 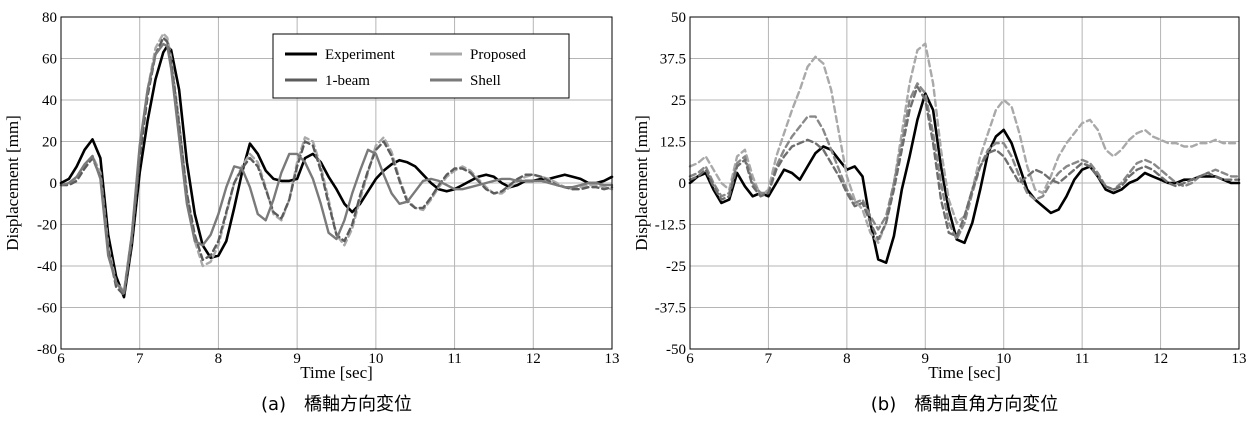 I want to click on chart-caption: (a) 橋軸方向変位, so click(x=336, y=404).